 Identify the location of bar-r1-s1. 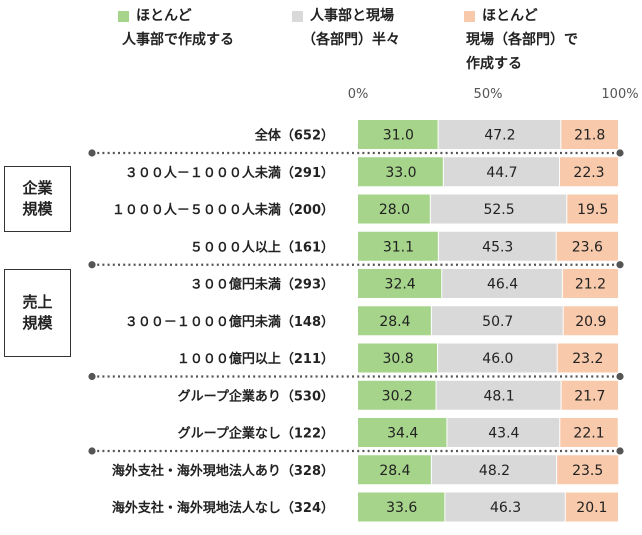
(501, 172).